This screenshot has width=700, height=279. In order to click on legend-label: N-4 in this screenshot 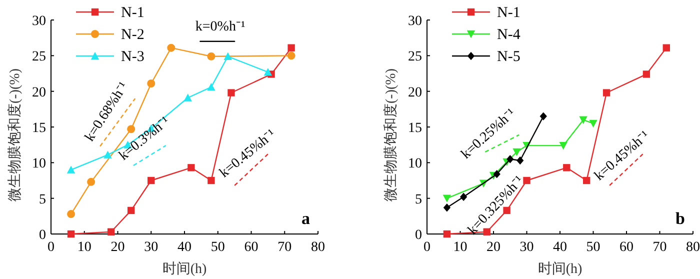, I will do `click(509, 35)`.